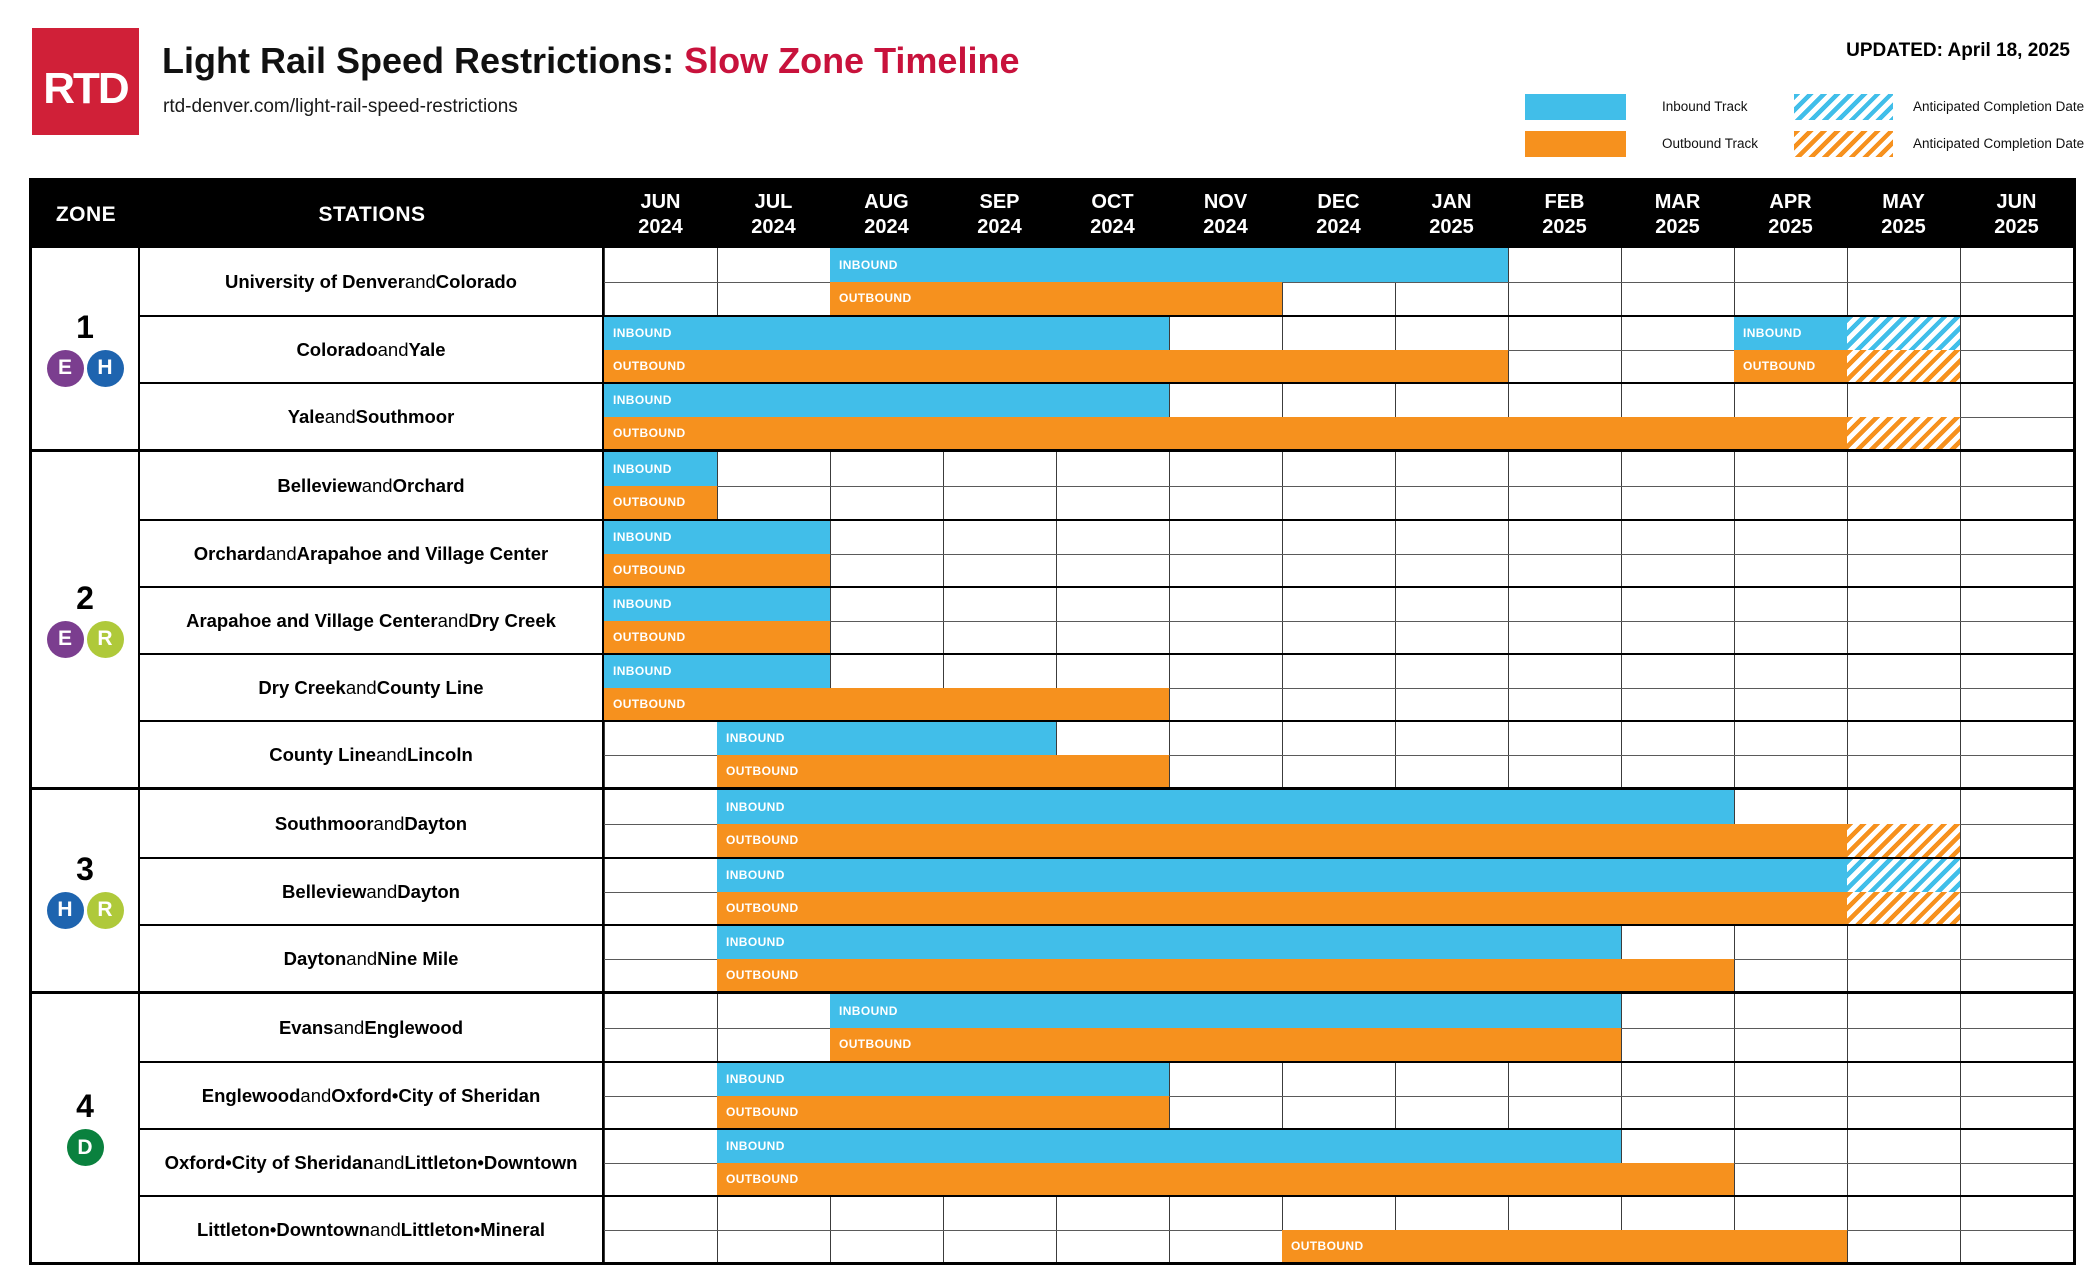  I want to click on station-name-part: Littleton•Downtown, so click(283, 1229).